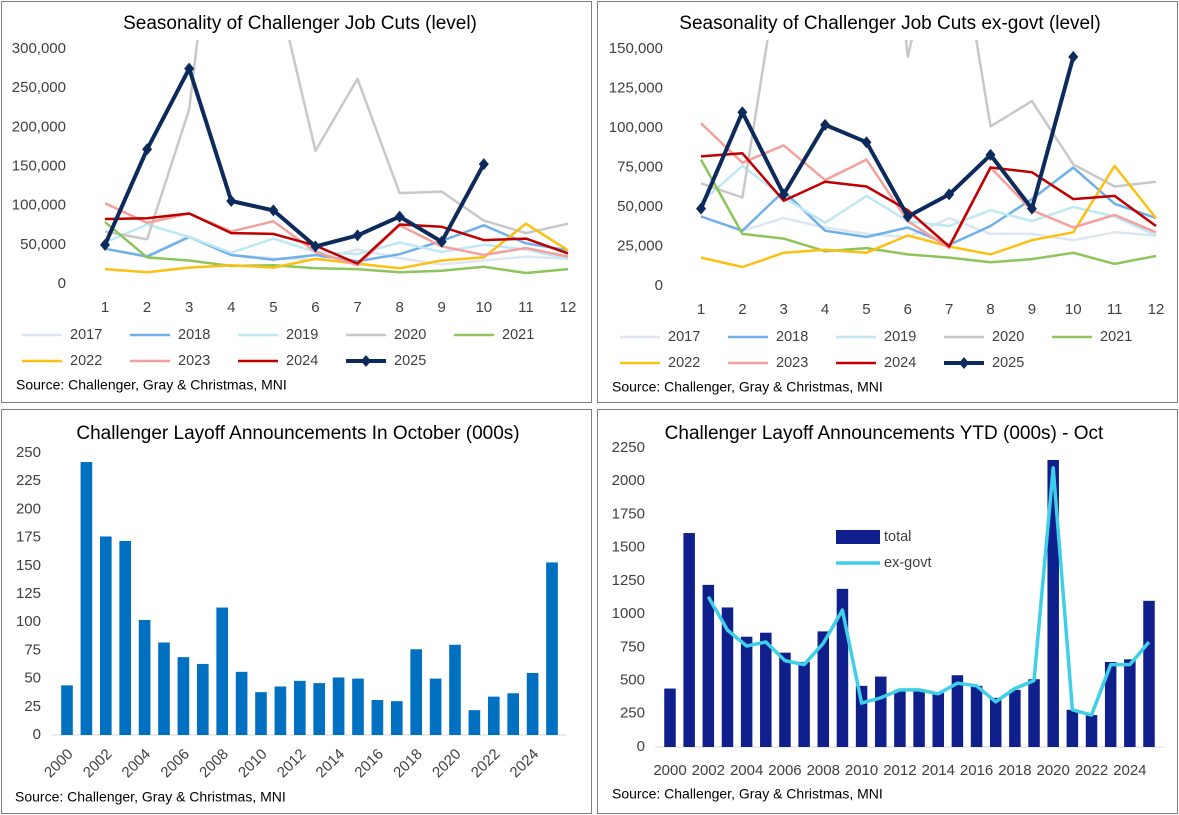  I want to click on y-tick-label: 100,000, so click(636, 127).